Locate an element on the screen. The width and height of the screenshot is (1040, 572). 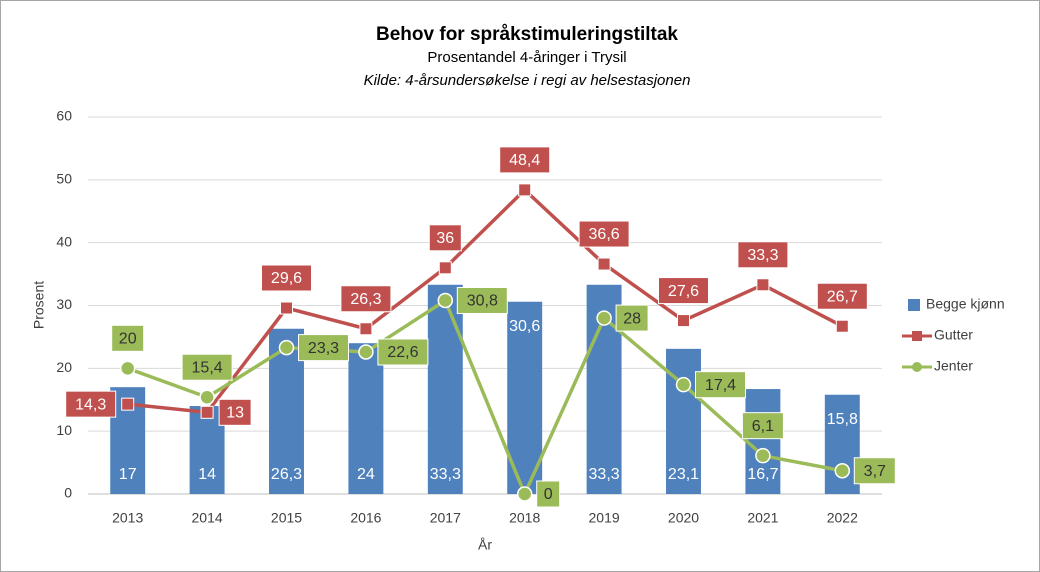
chart-subtitle: Prosentandel 4-åringer i Trysil is located at coordinates (526, 57).